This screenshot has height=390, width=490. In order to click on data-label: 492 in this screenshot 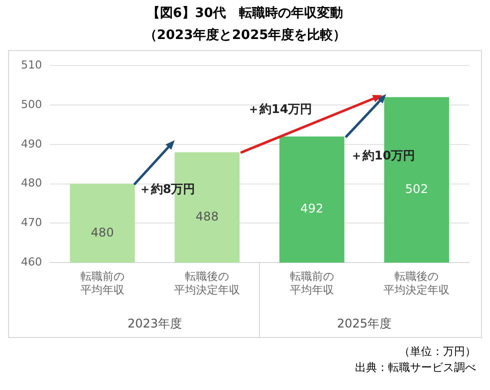, I will do `click(312, 209)`.